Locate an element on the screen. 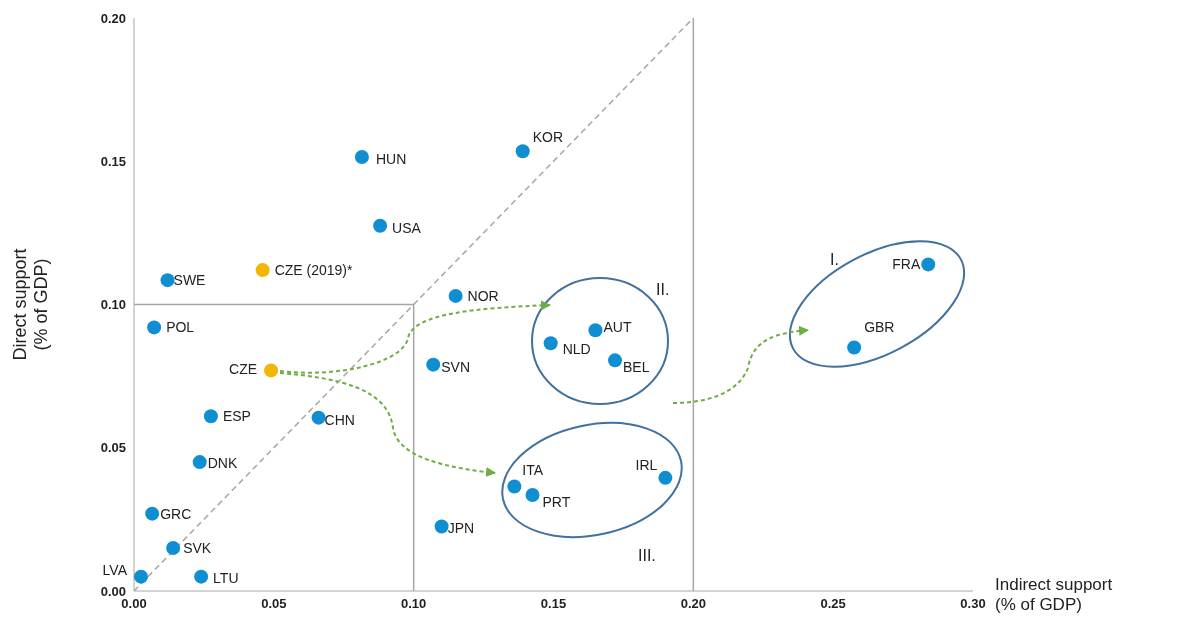 The height and width of the screenshot is (628, 1181). series-label: LVA is located at coordinates (115, 569).